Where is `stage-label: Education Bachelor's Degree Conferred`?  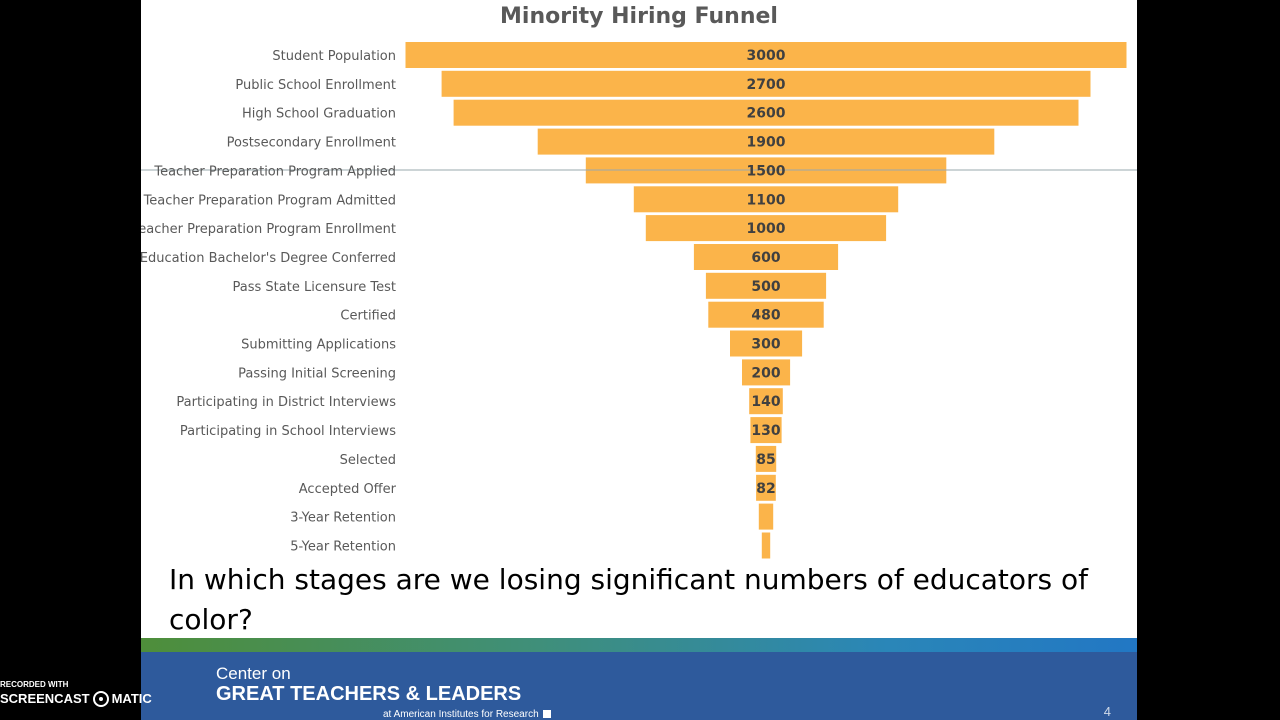 stage-label: Education Bachelor's Degree Conferred is located at coordinates (268, 258).